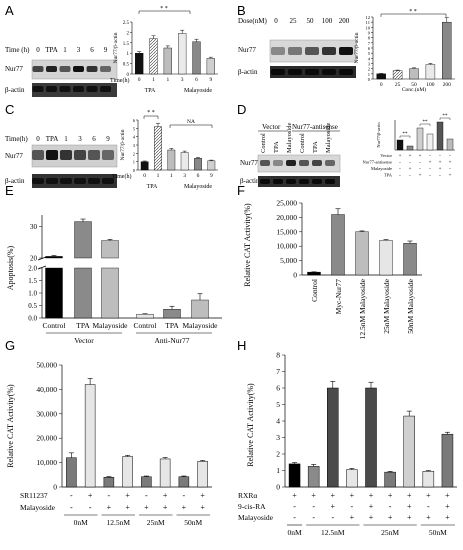  I want to click on y-tick-label: 2.5, so click(126, 23).